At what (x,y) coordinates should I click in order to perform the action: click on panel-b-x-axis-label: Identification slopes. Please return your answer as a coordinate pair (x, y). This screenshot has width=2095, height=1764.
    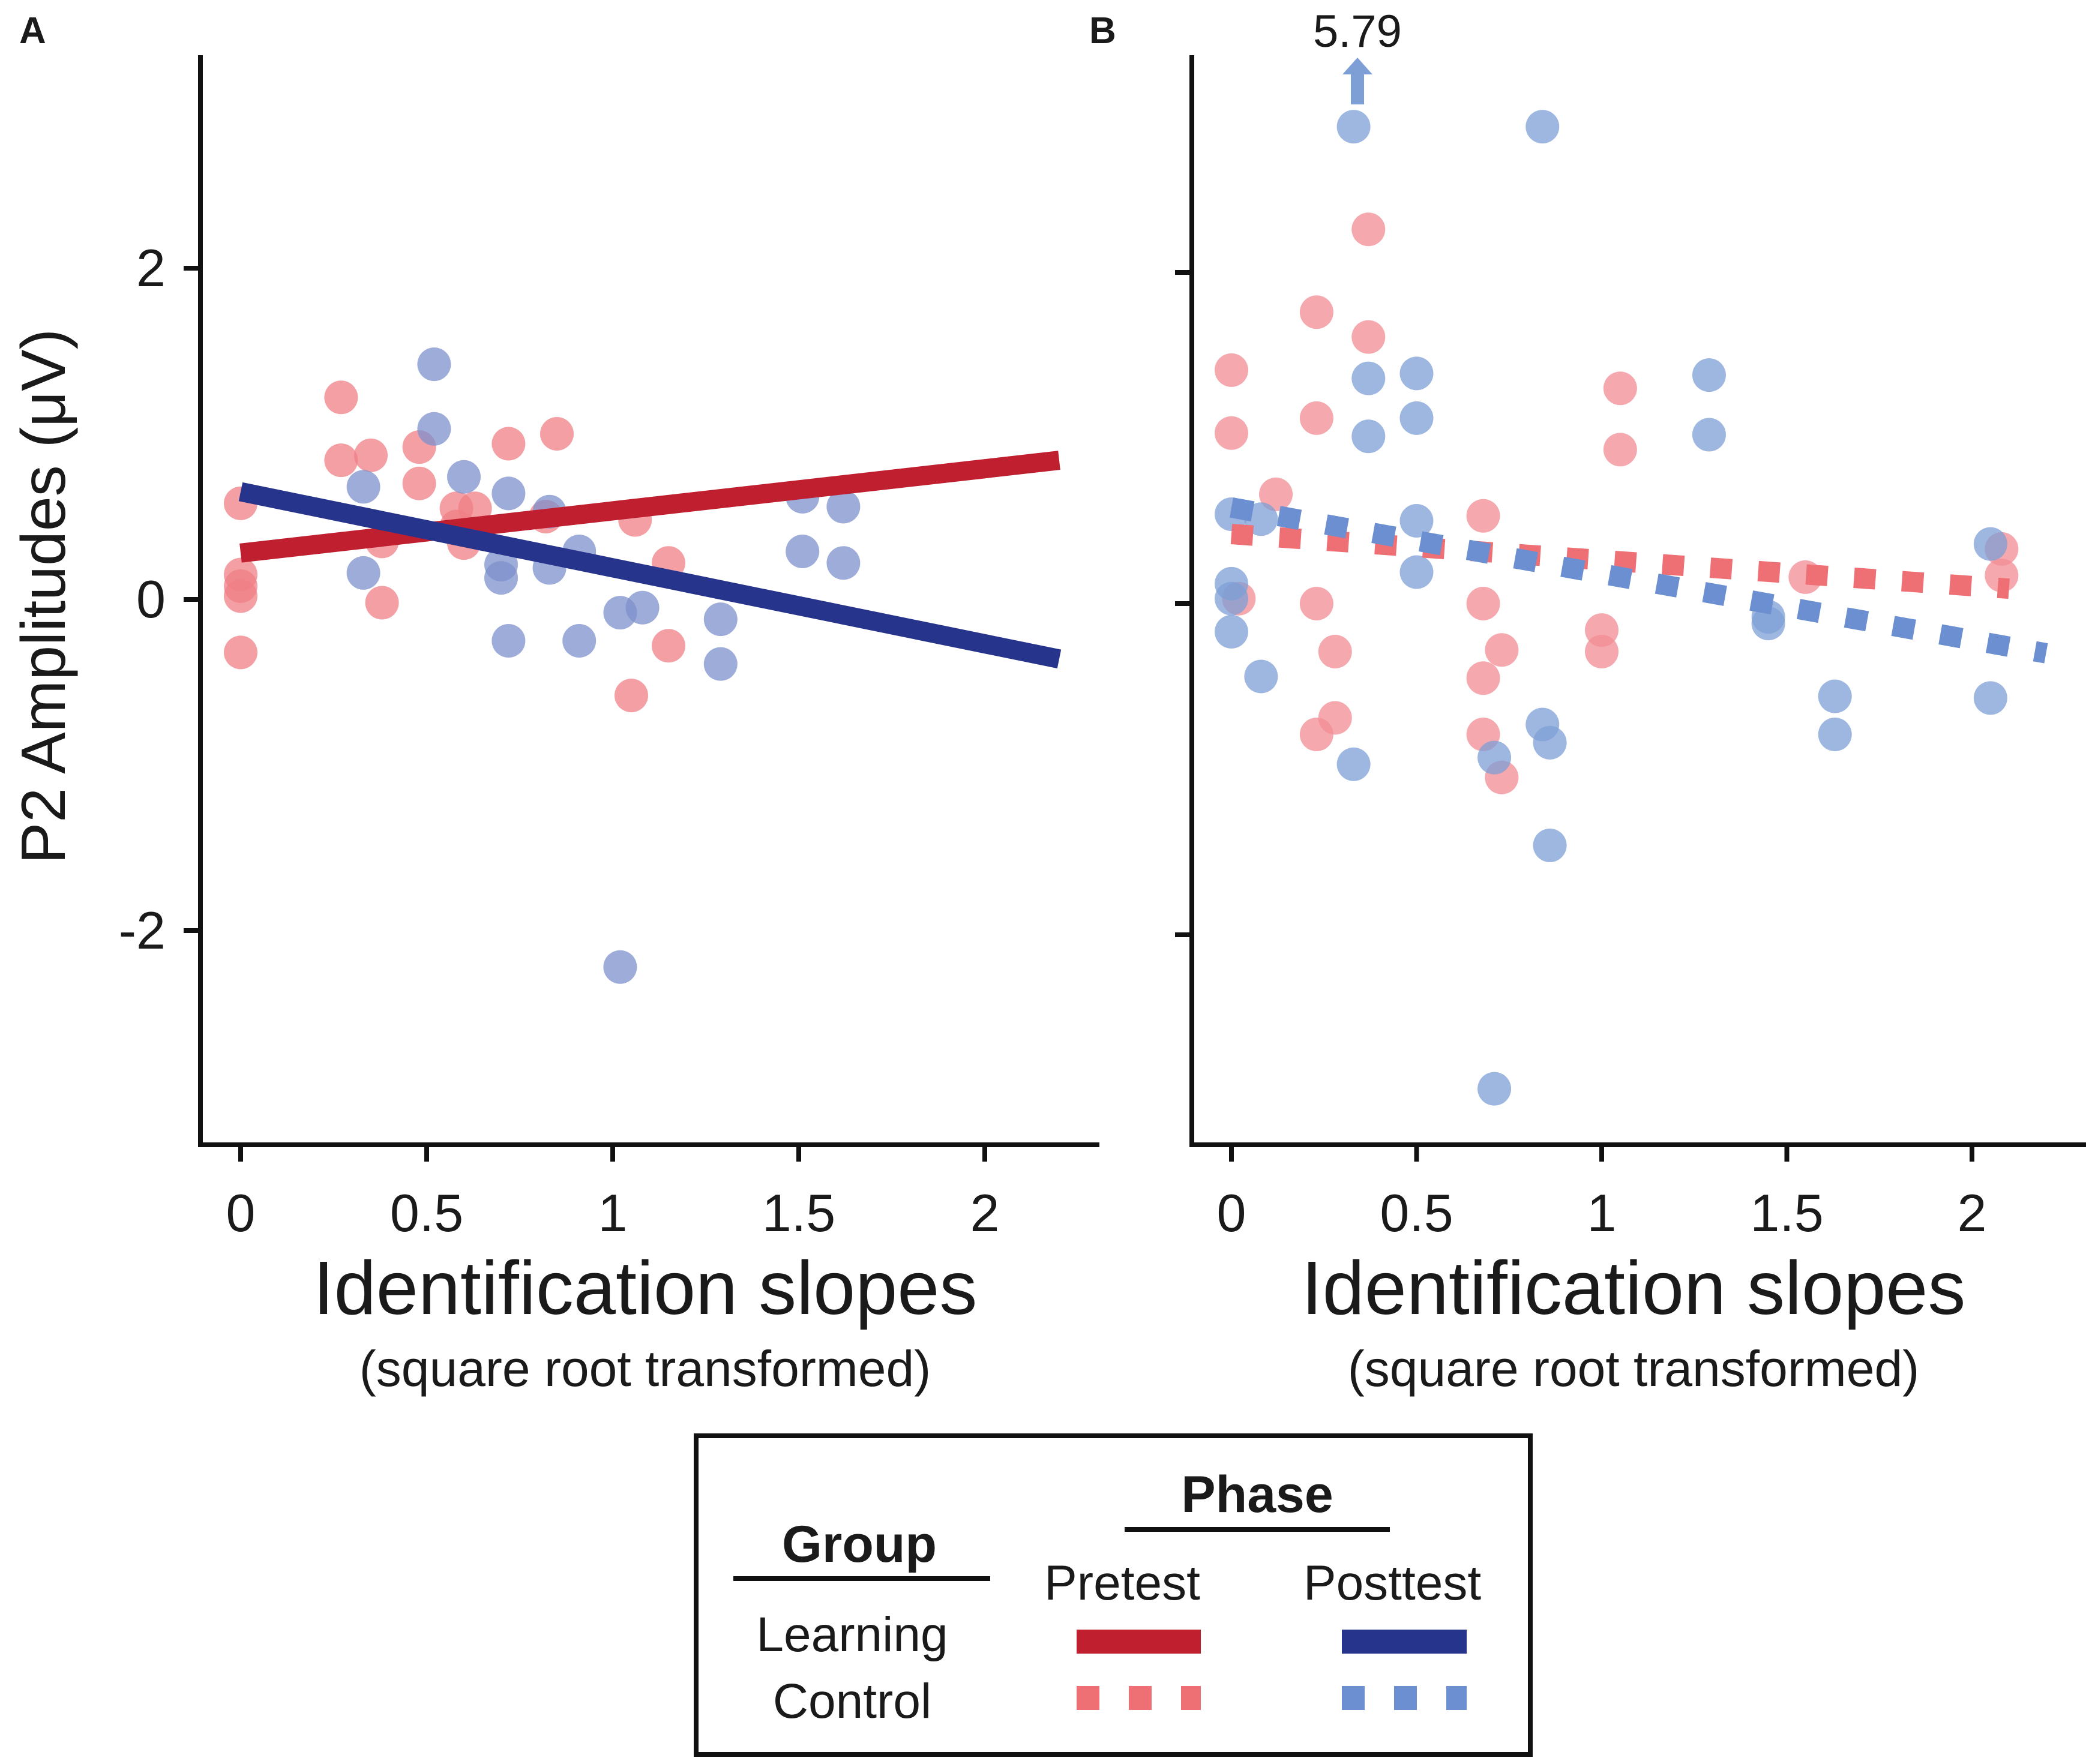
    Looking at the image, I should click on (1634, 1288).